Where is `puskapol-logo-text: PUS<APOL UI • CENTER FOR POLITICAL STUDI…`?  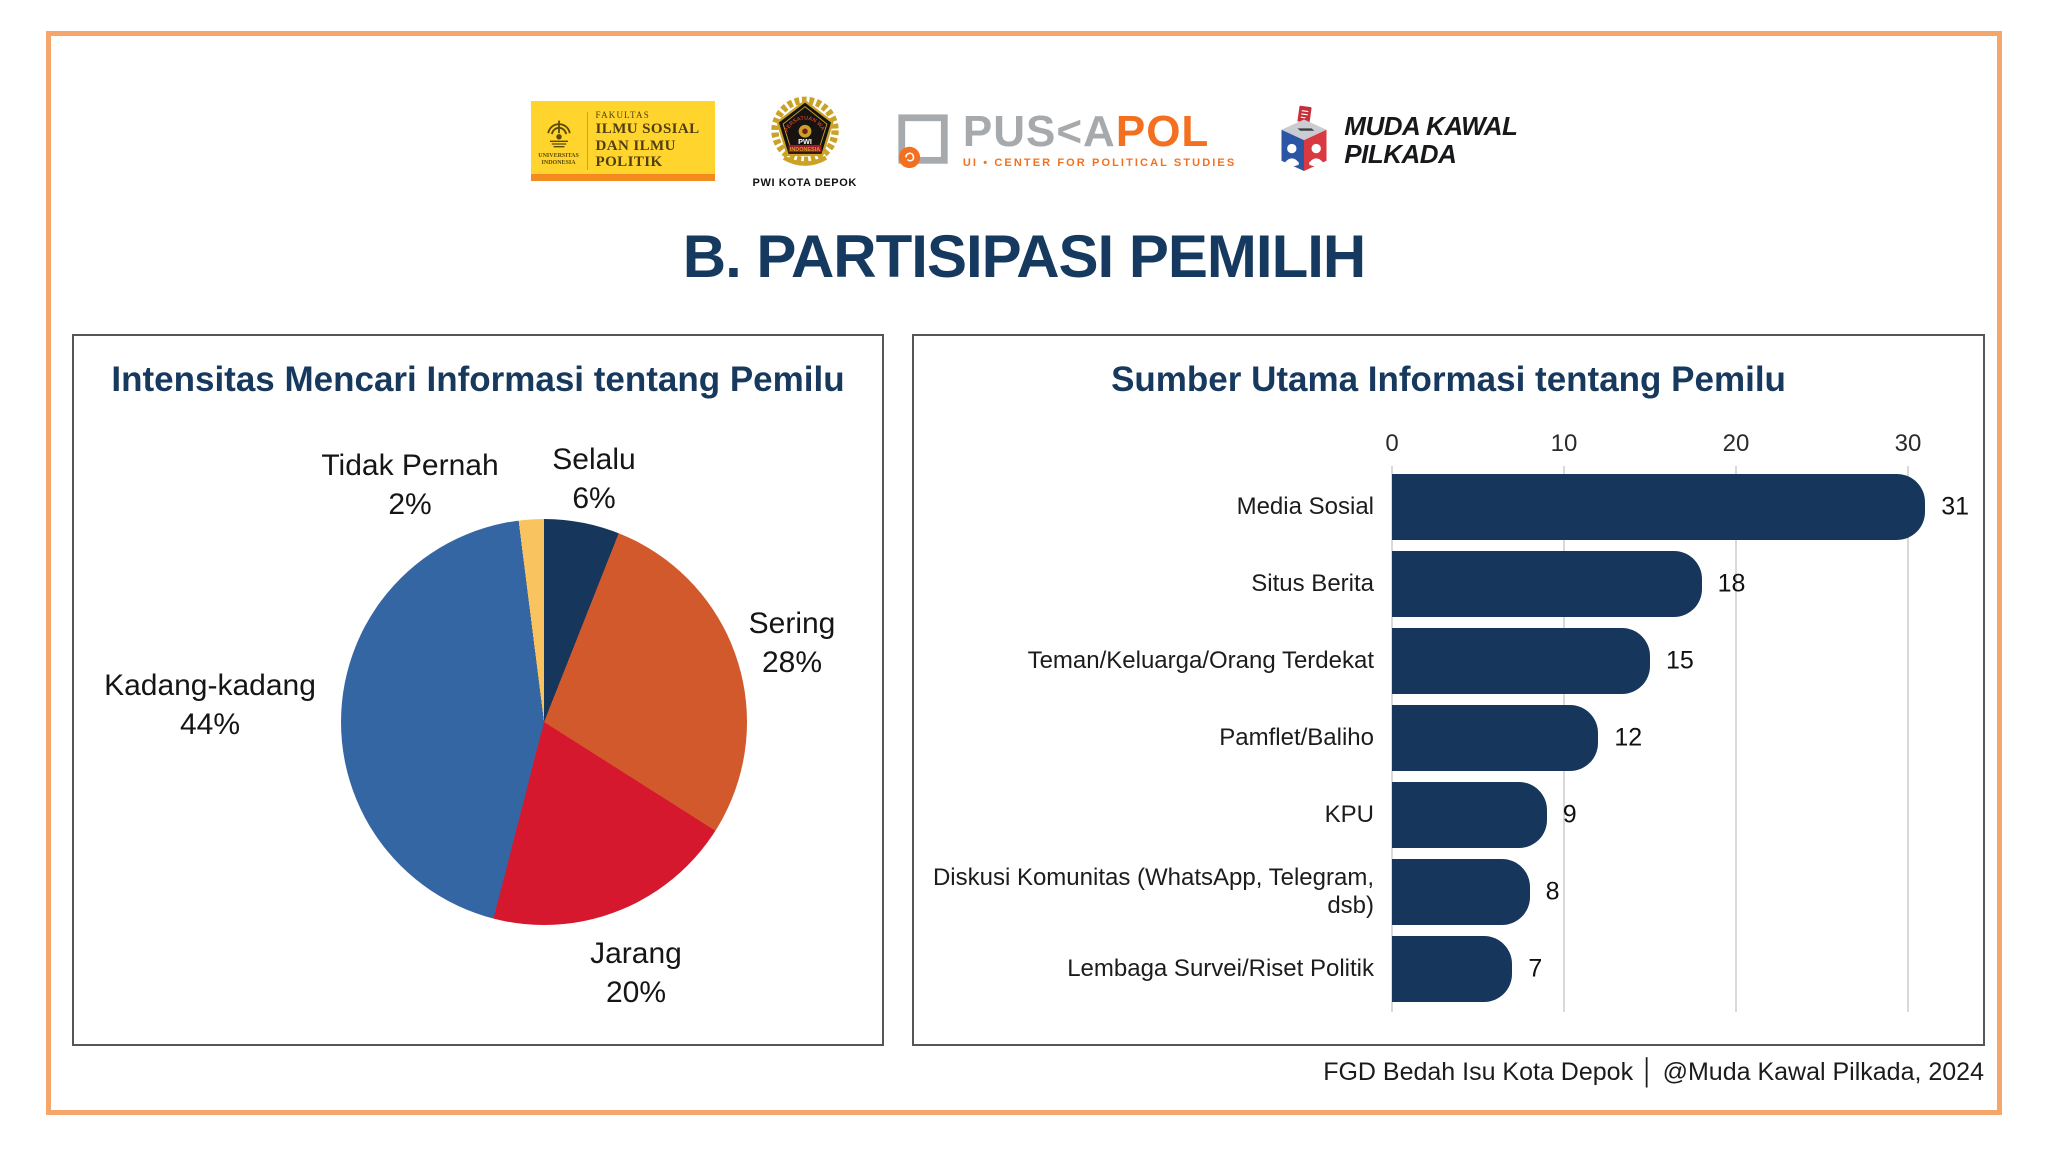
puskapol-logo-text: PUS<APOL UI • CENTER FOR POLITICAL STUDI… is located at coordinates (1099, 138).